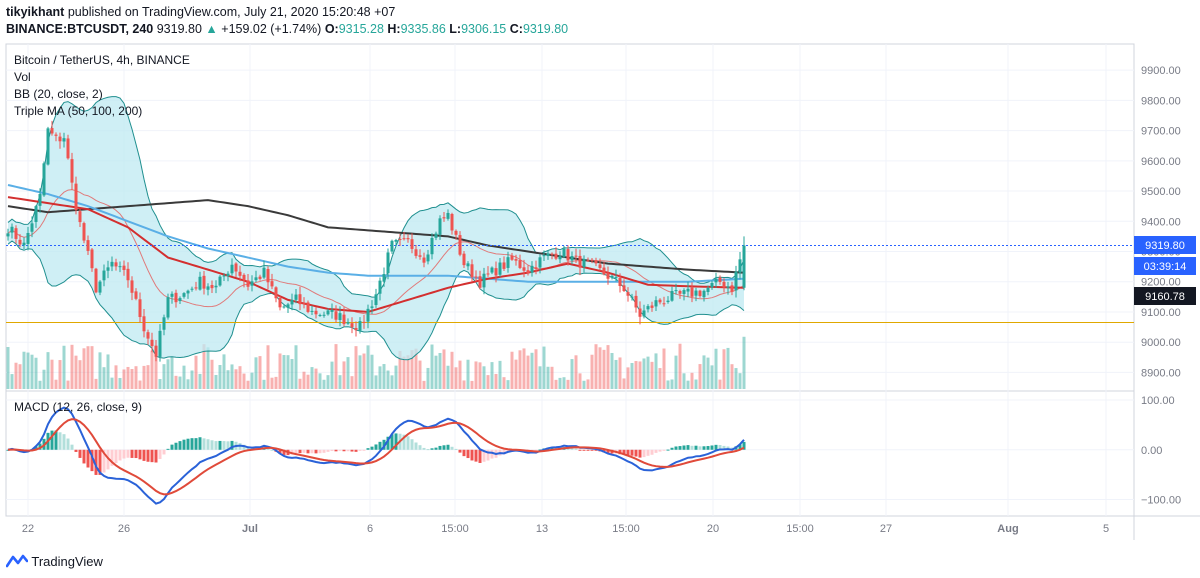 This screenshot has width=1200, height=578. Describe the element at coordinates (423, 29) in the screenshot. I see `ohlc-high-value: 9335.86` at that location.